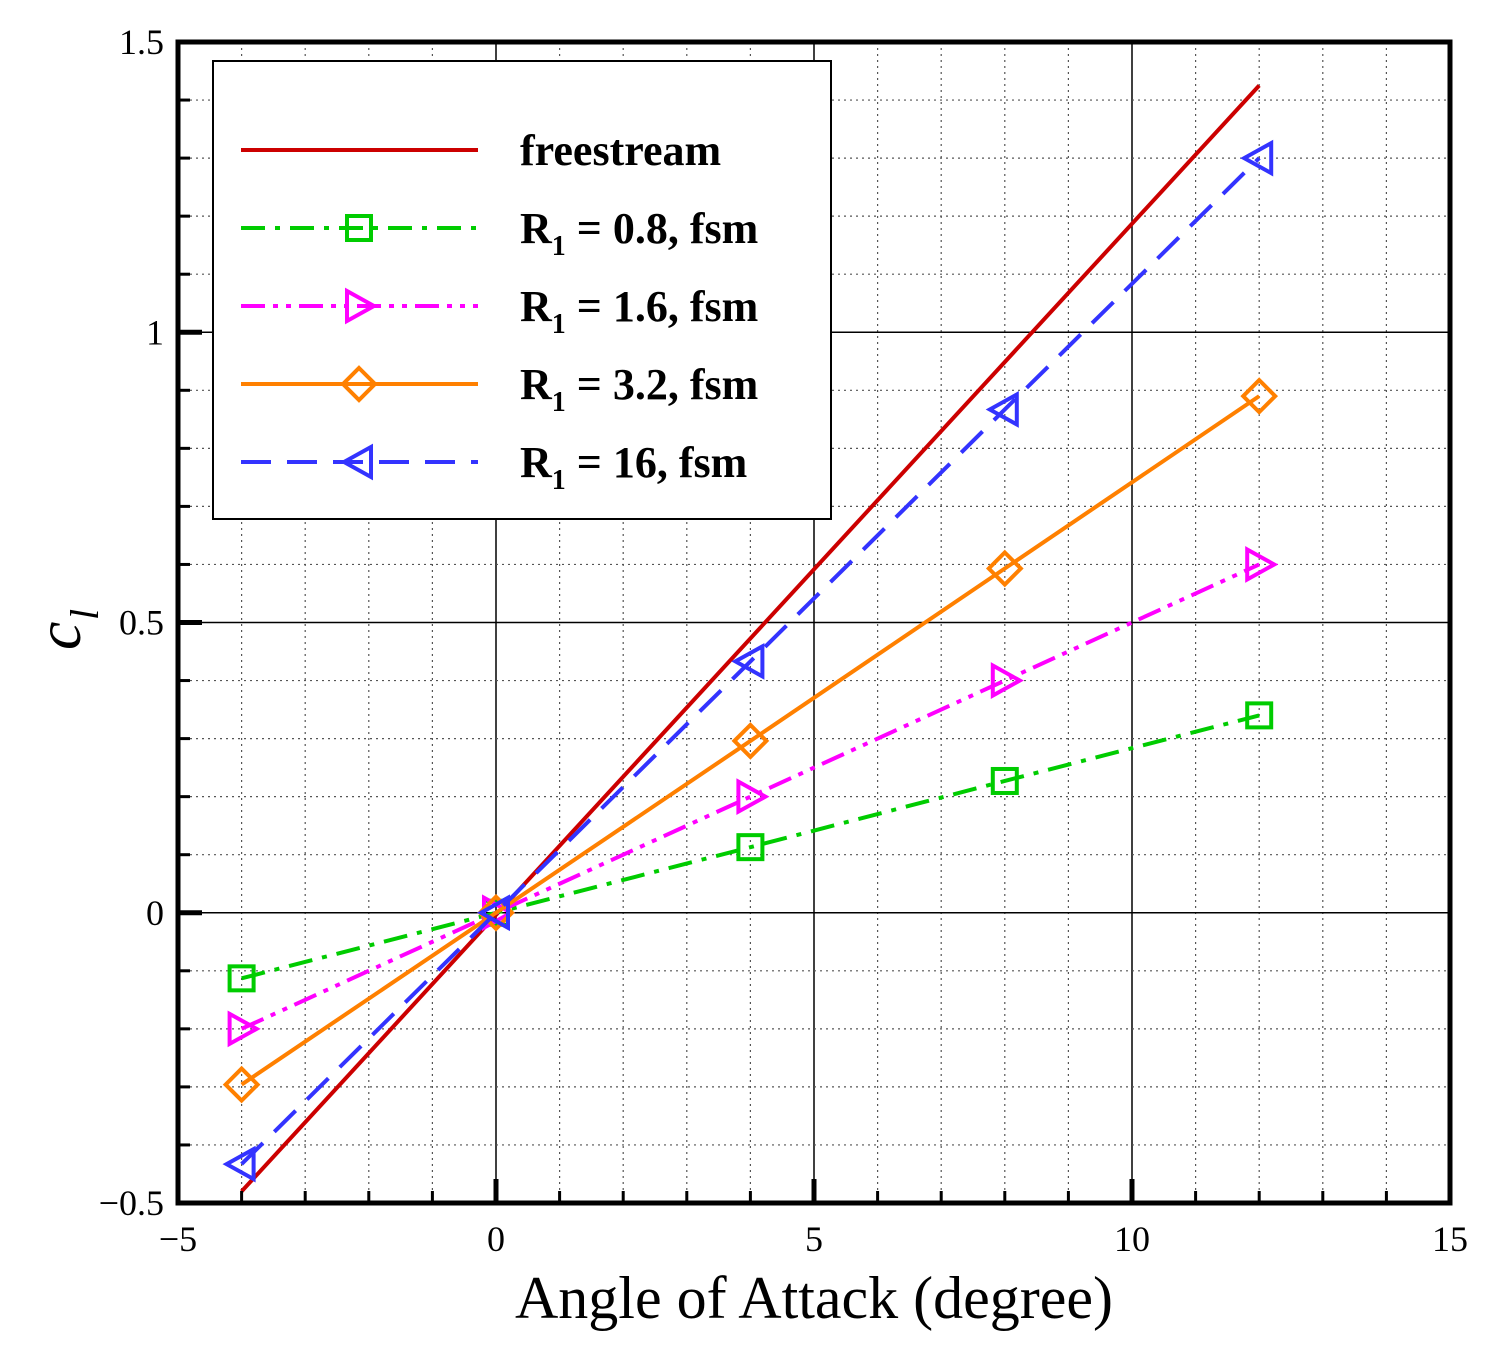 This screenshot has height=1353, width=1497. What do you see at coordinates (84, 614) in the screenshot?
I see `y-axis-title-subscript: l` at bounding box center [84, 614].